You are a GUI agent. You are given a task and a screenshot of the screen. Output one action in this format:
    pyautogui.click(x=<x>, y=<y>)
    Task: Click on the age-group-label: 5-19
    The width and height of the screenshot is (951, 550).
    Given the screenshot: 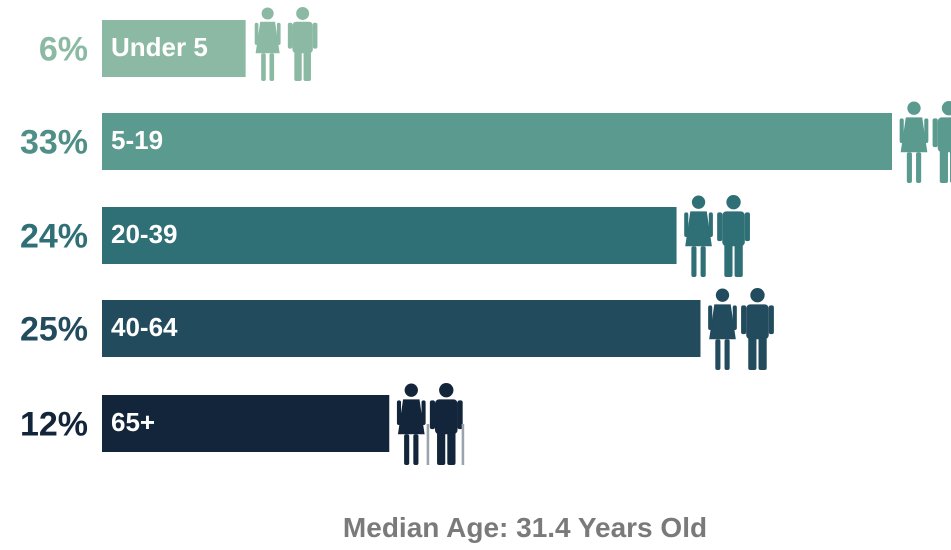 What is the action you would take?
    pyautogui.click(x=137, y=140)
    